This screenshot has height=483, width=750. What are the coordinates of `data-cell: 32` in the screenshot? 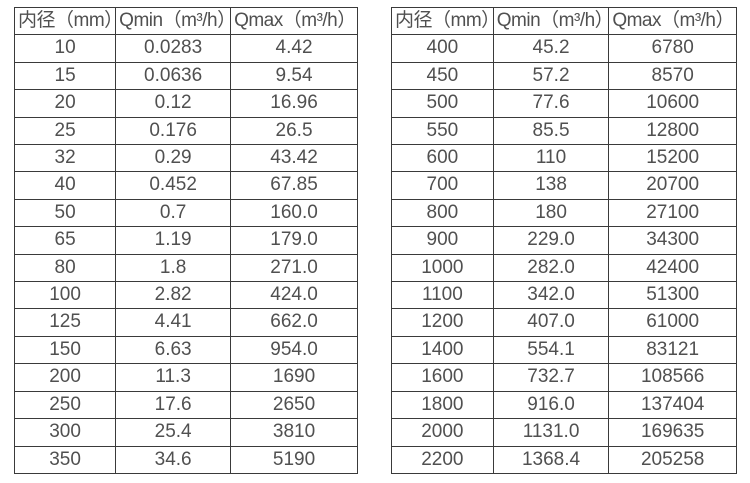 It's located at (65, 158).